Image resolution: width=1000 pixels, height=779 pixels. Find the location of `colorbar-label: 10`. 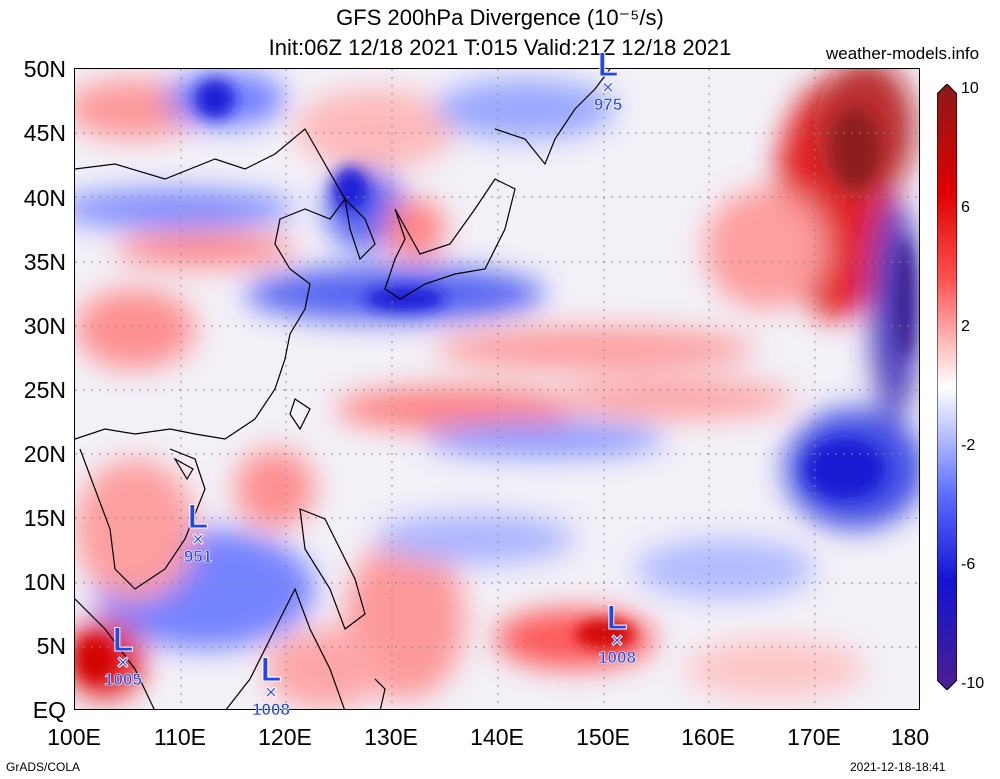

colorbar-label: 10 is located at coordinates (970, 88).